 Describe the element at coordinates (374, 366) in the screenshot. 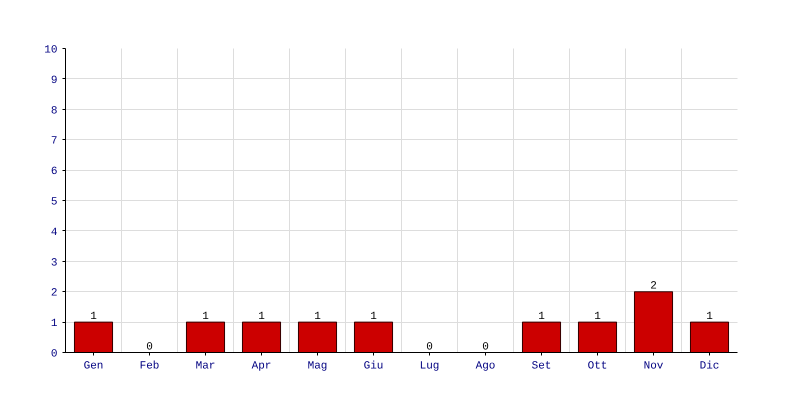

I see `x-tick-label: Giu` at that location.